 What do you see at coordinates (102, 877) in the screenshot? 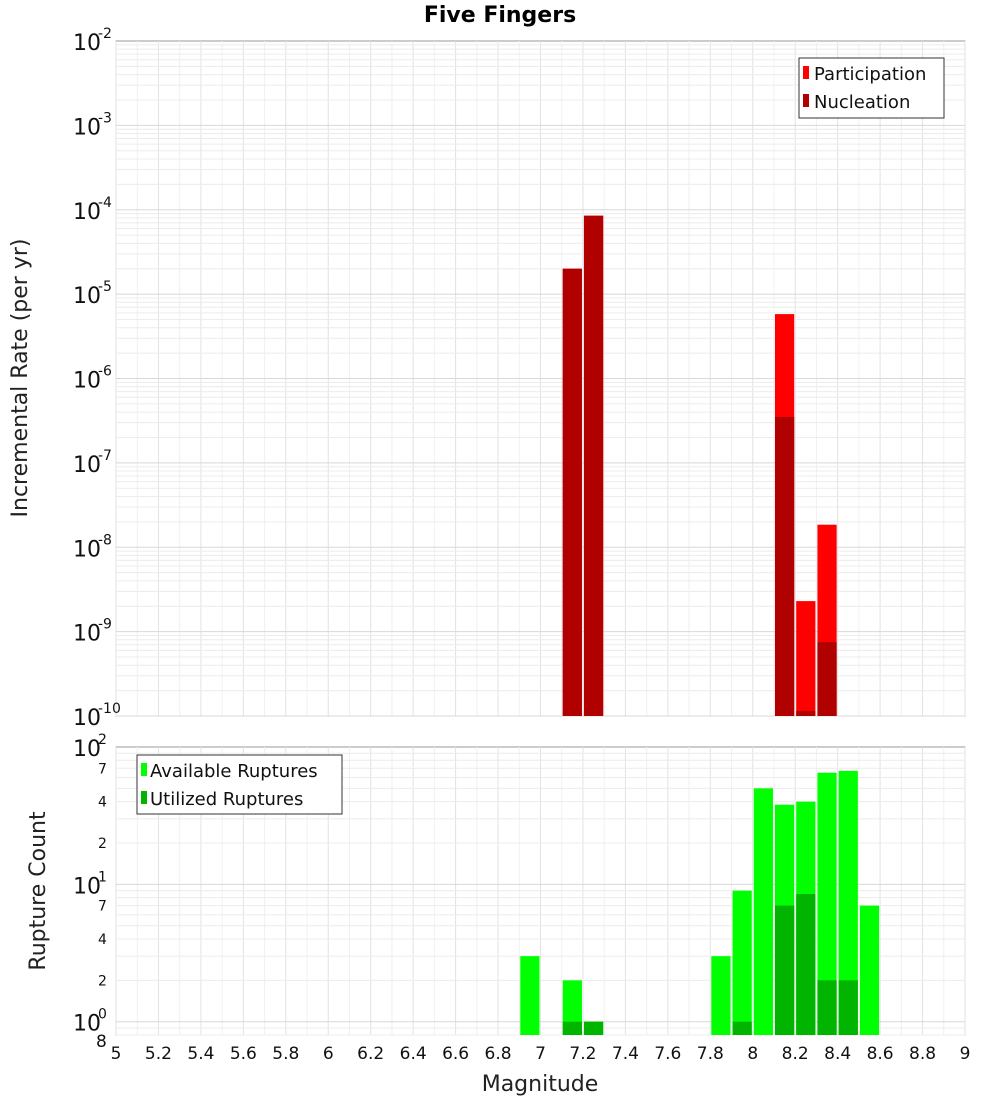
I see `count-y-tick-exponent: 1` at bounding box center [102, 877].